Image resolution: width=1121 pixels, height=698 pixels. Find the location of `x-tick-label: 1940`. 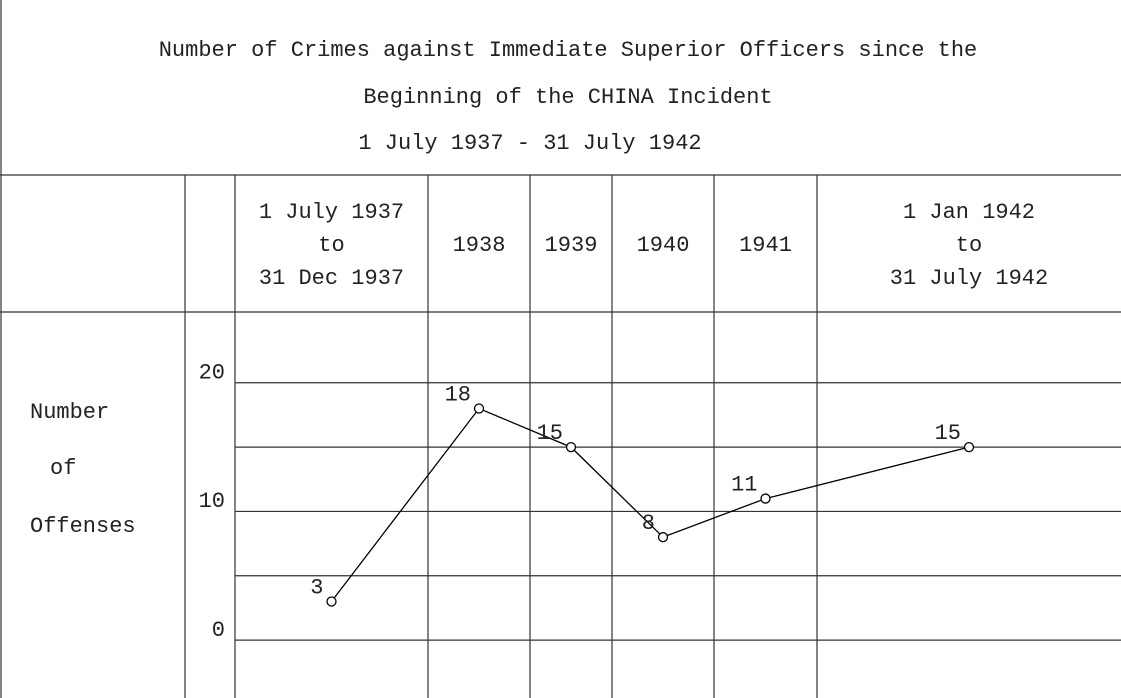

x-tick-label: 1940 is located at coordinates (663, 245).